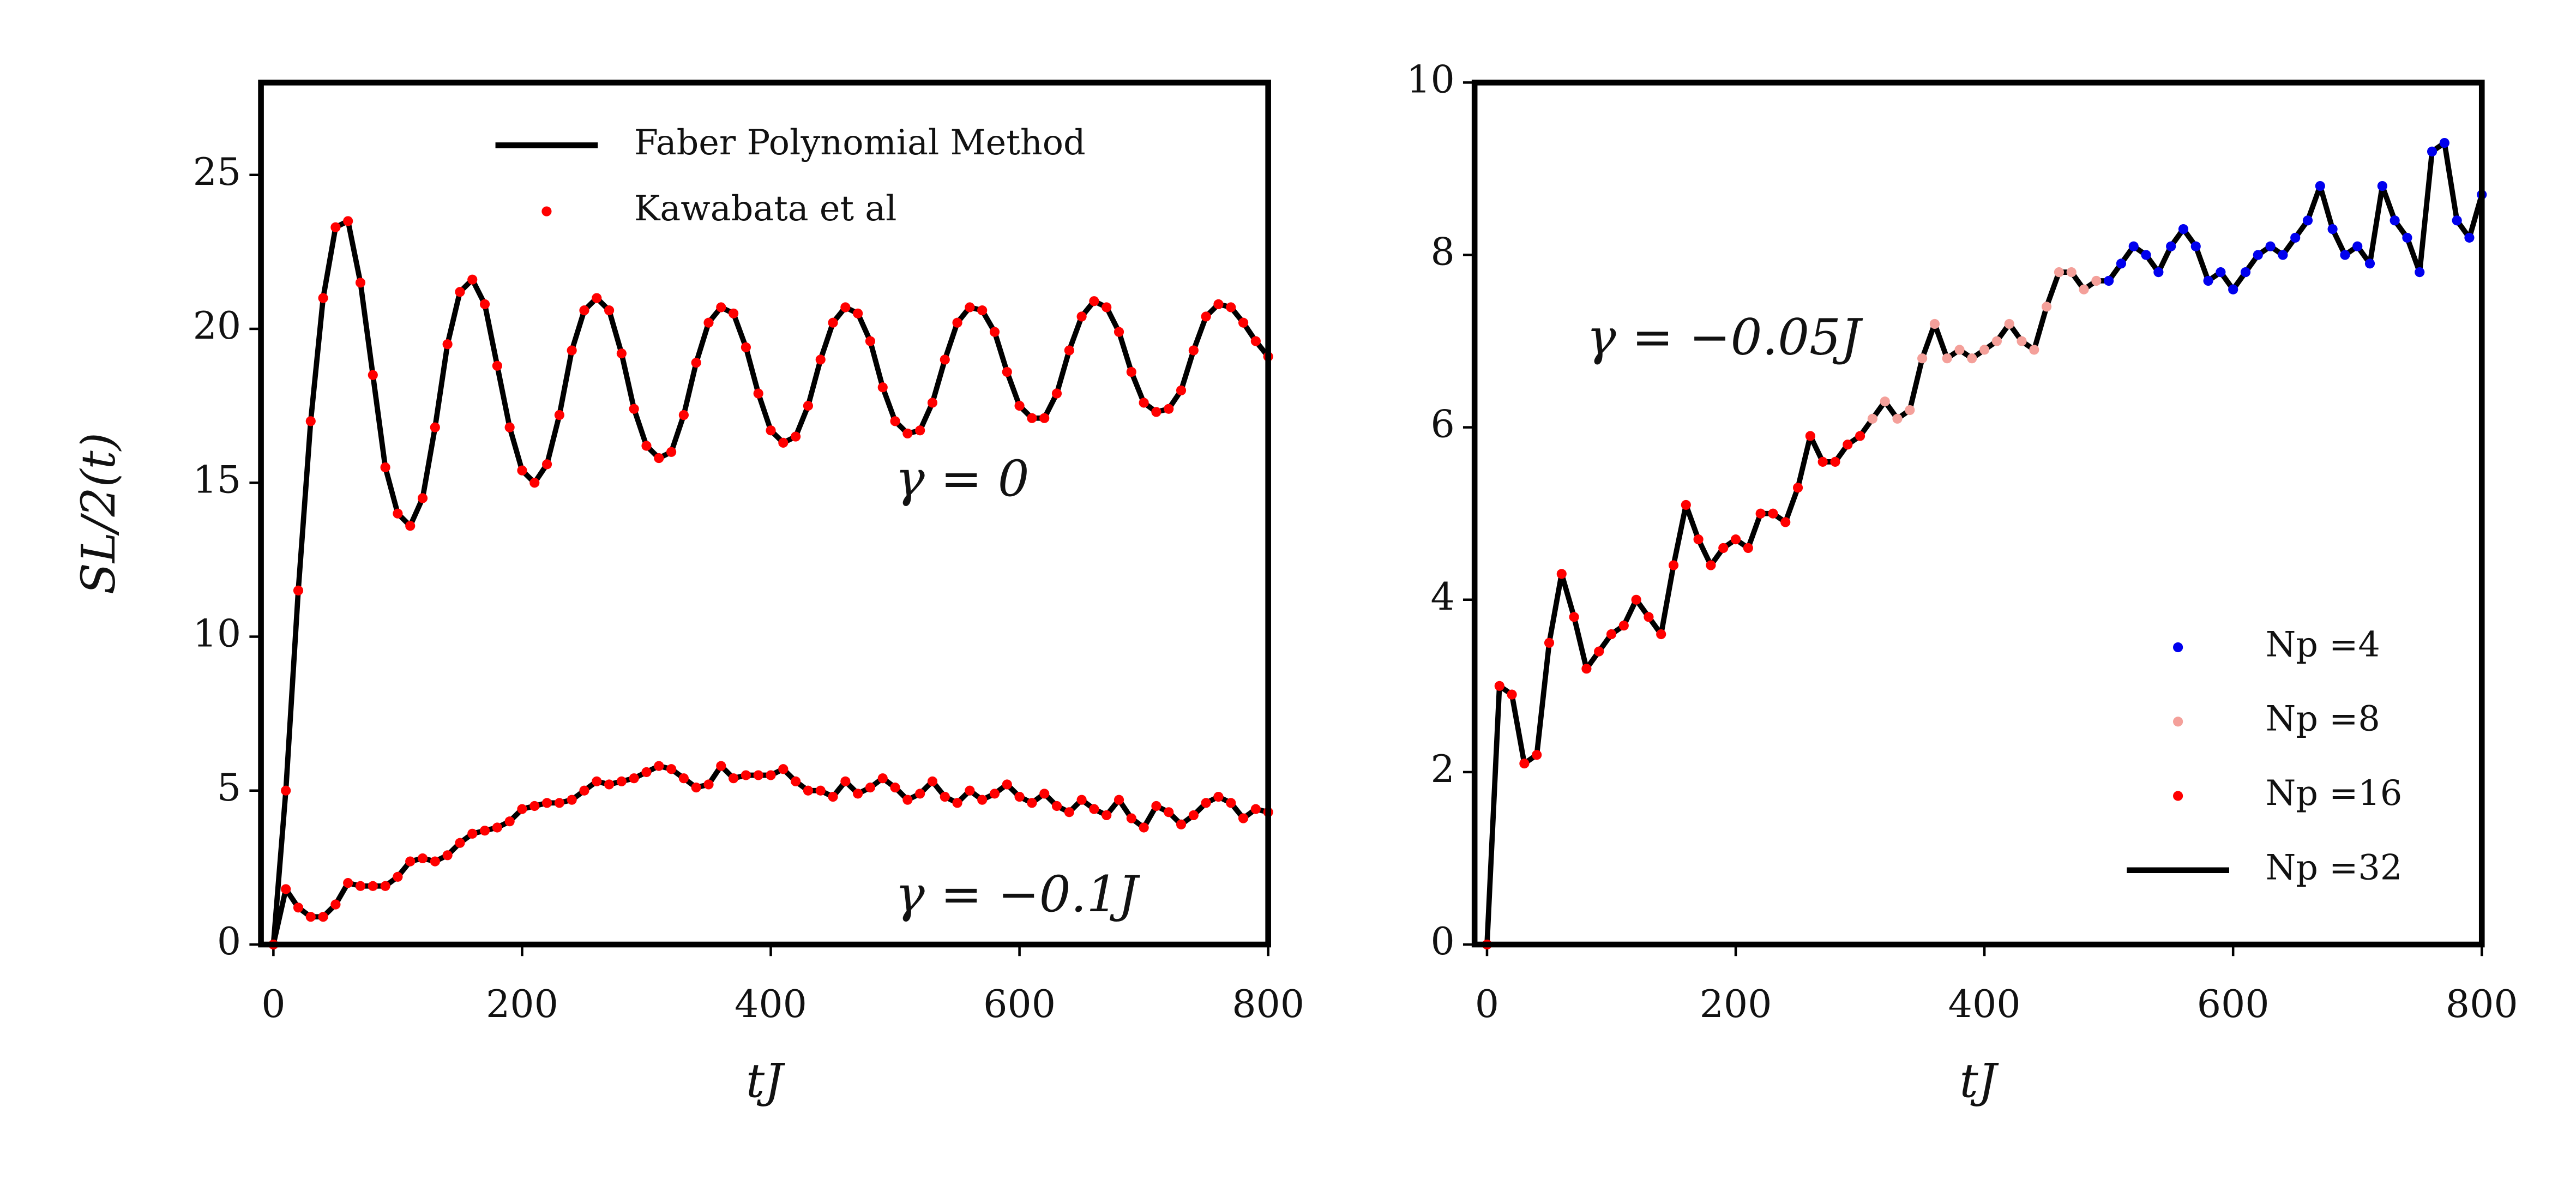 The width and height of the screenshot is (2576, 1179). Describe the element at coordinates (1443, 597) in the screenshot. I see `y-tick-label: 4` at that location.